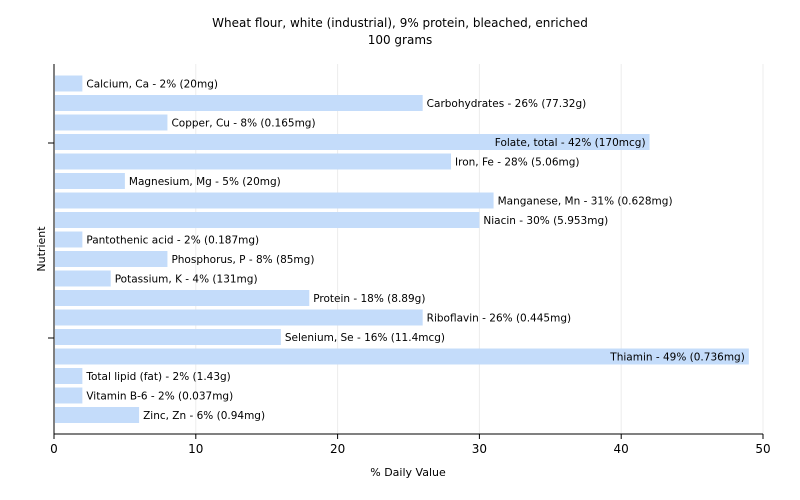  I want to click on bar-label: Carbohydrates - 26% (77.32g), so click(507, 104).